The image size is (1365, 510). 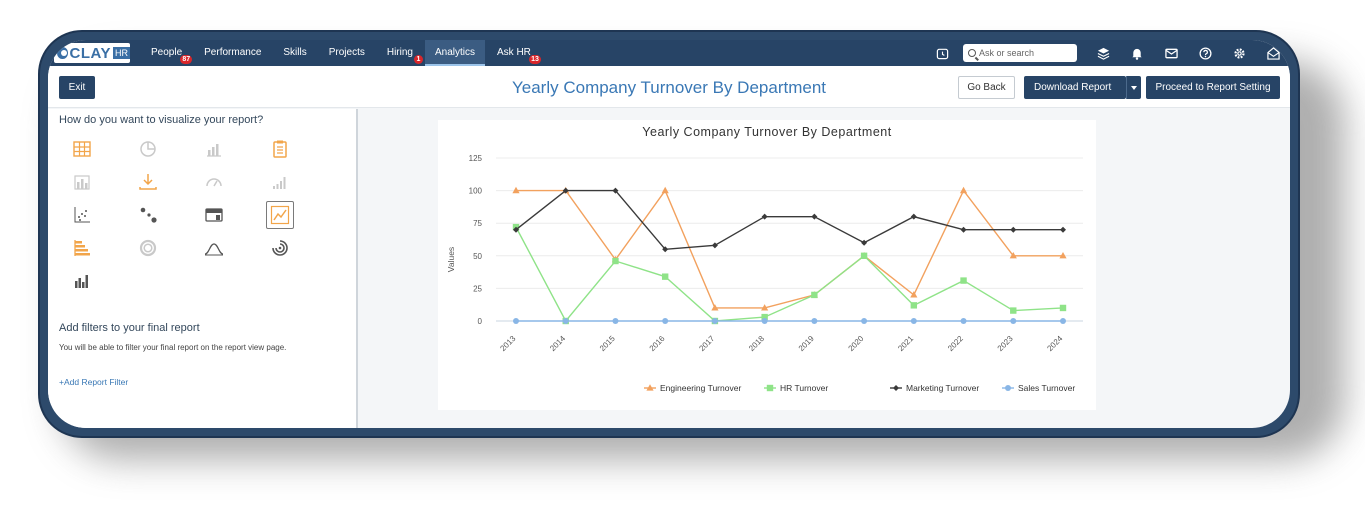 What do you see at coordinates (186, 59) in the screenshot?
I see `notification-badge: 87` at bounding box center [186, 59].